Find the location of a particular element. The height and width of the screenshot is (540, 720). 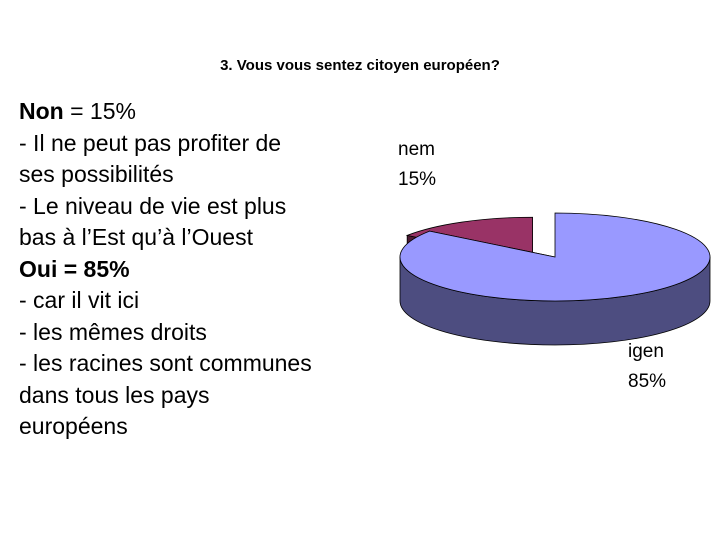

yes-reason-4: dans tous les pays is located at coordinates (114, 394).